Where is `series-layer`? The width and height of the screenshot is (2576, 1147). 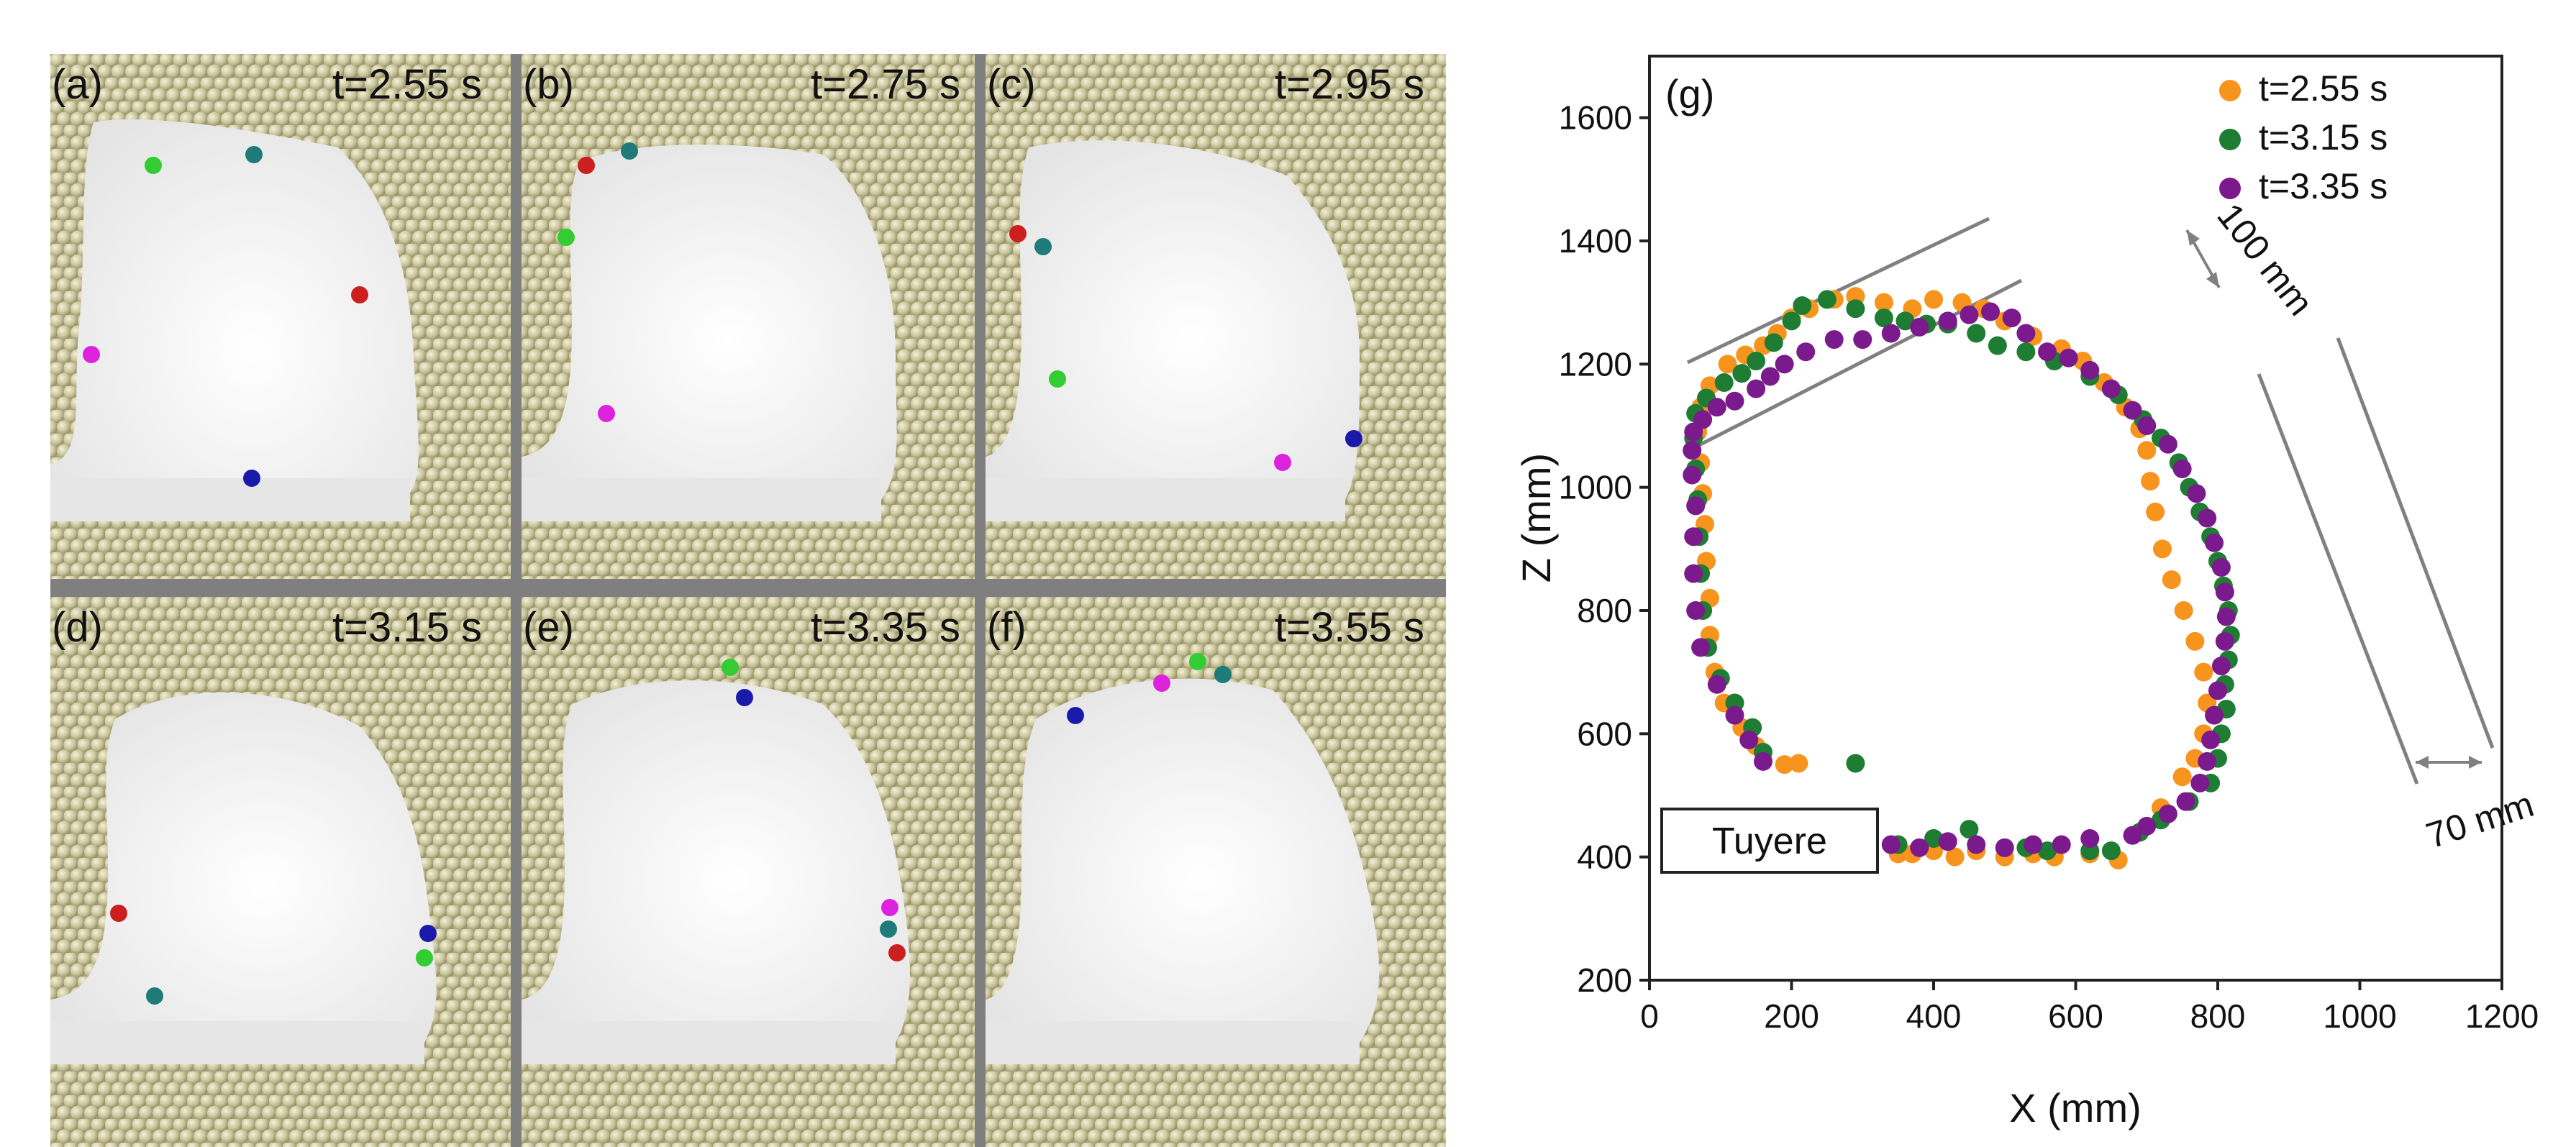 series-layer is located at coordinates (1962, 578).